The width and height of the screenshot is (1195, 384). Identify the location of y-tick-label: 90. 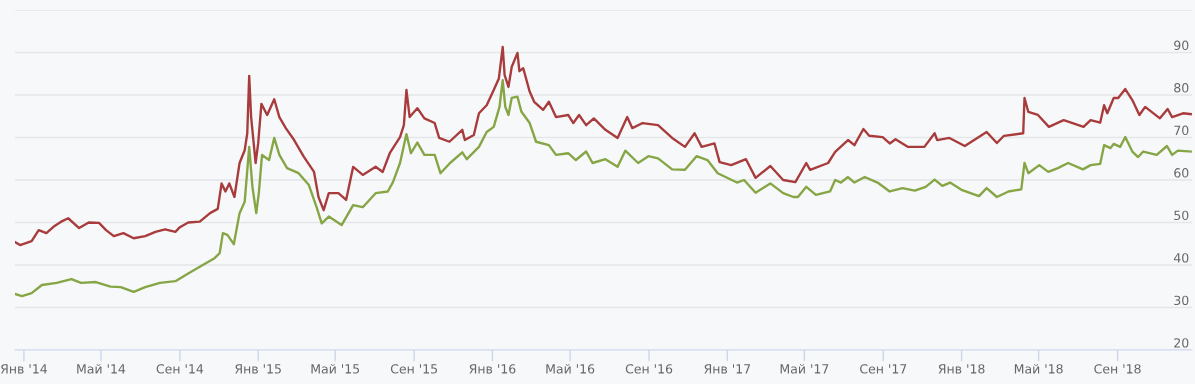
(1181, 45).